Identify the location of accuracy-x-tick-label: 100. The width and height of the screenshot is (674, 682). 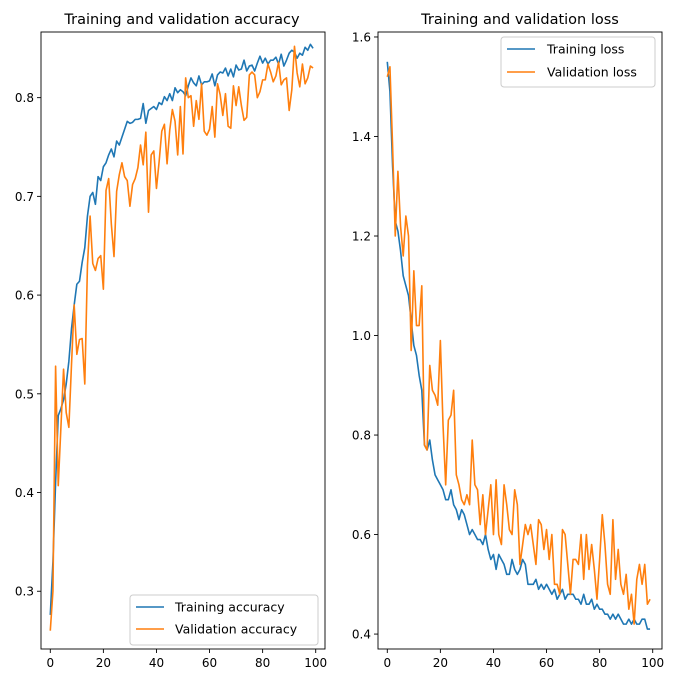
(315, 663).